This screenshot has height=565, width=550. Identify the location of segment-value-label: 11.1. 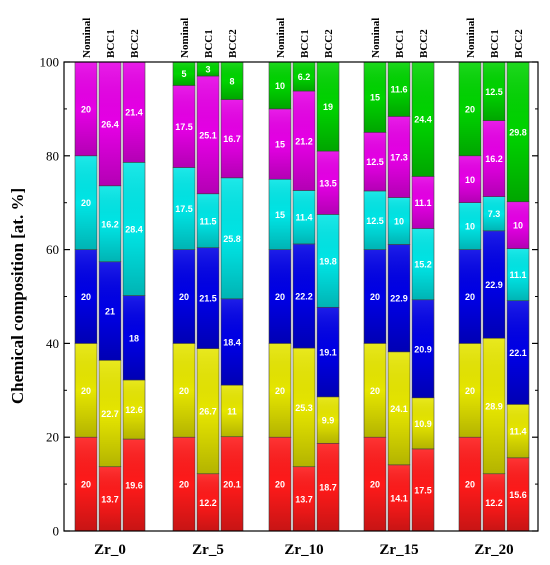
(422, 203).